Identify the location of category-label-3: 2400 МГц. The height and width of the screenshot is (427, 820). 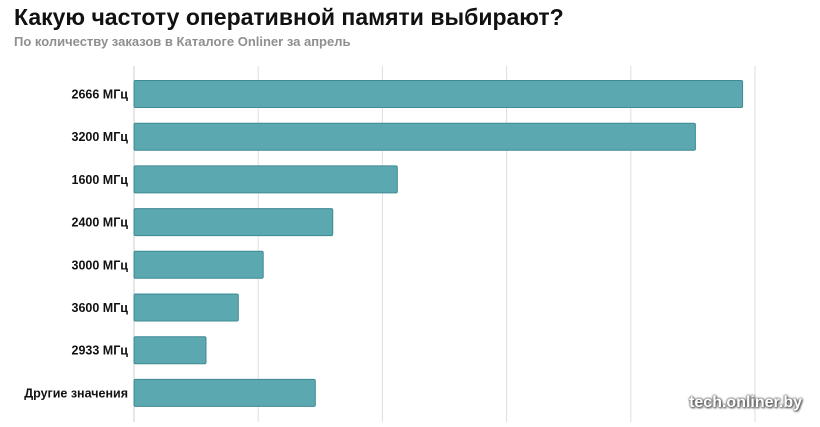
(100, 223).